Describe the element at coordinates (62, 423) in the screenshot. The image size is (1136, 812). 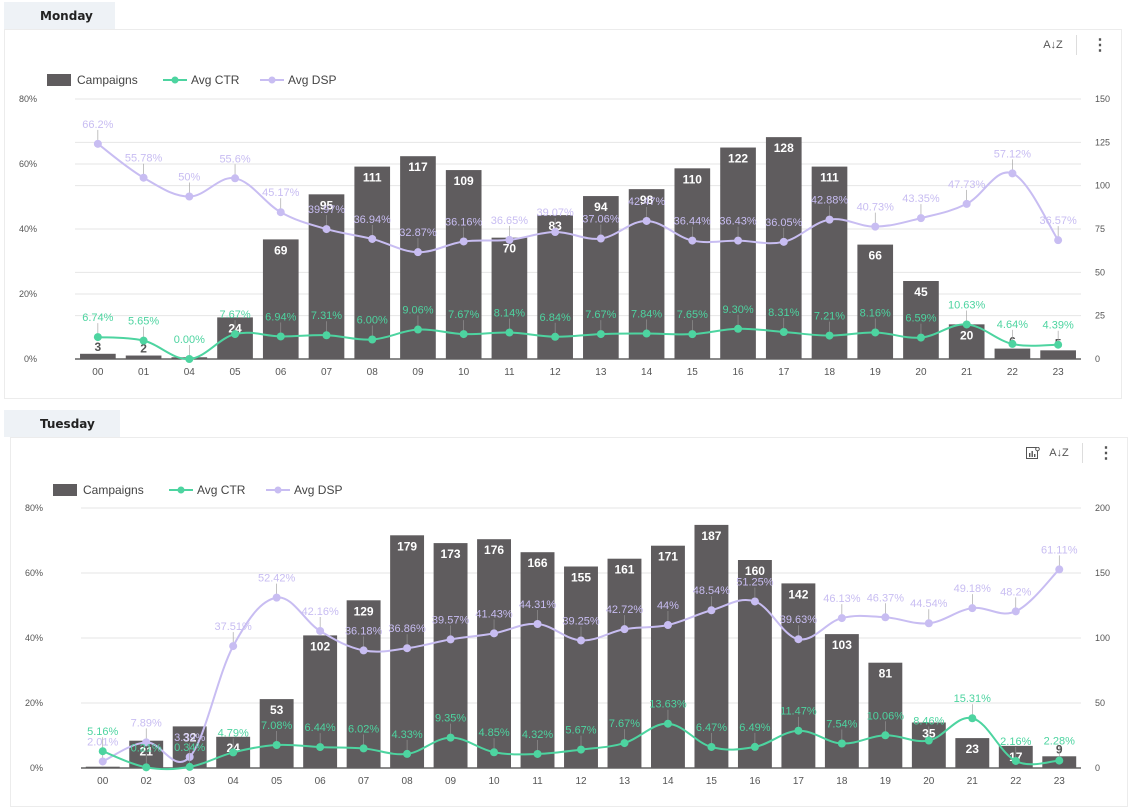
I see `tab-tuesday: Tuesday` at that location.